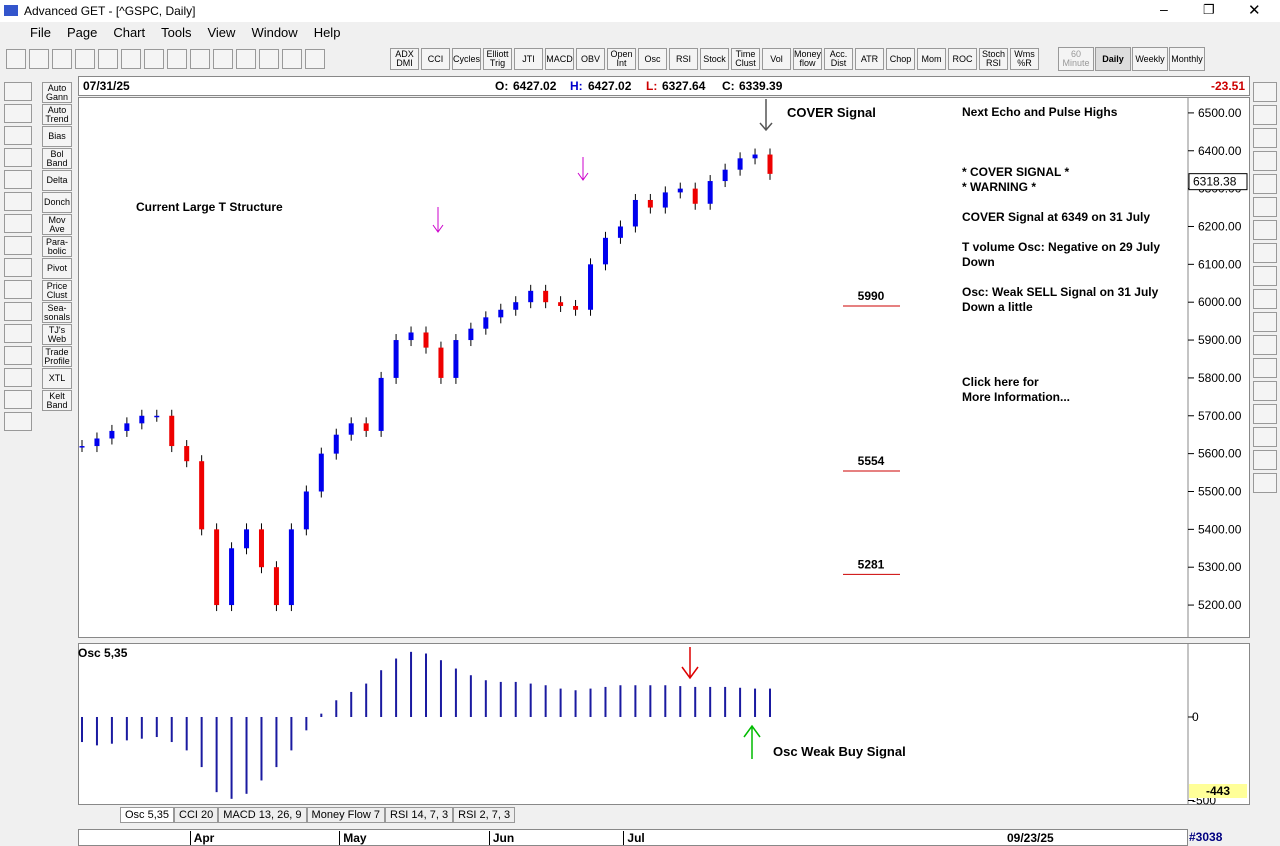 This screenshot has height=846, width=1280. I want to click on side-button: Bol Band, so click(57, 158).